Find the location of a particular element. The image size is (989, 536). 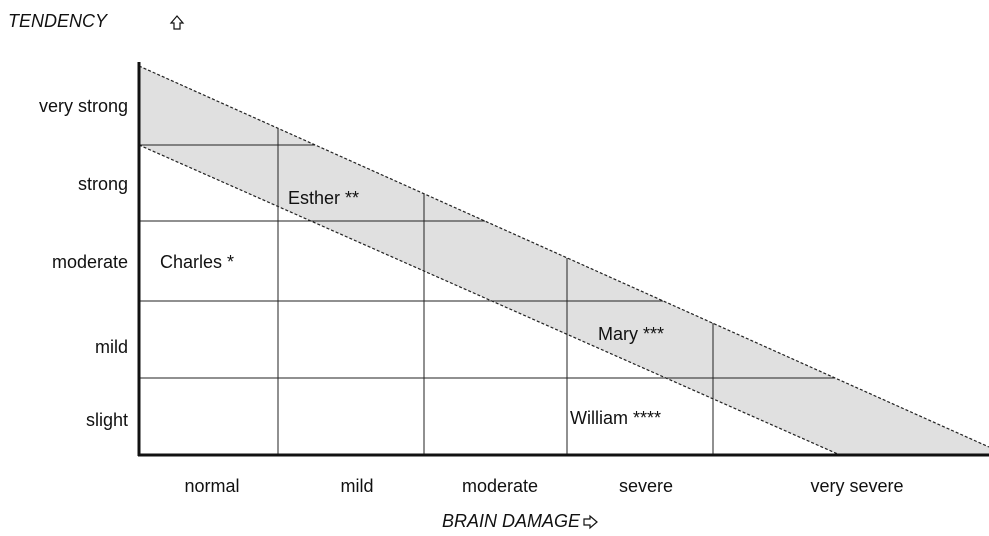

x-level: mild is located at coordinates (356, 486).